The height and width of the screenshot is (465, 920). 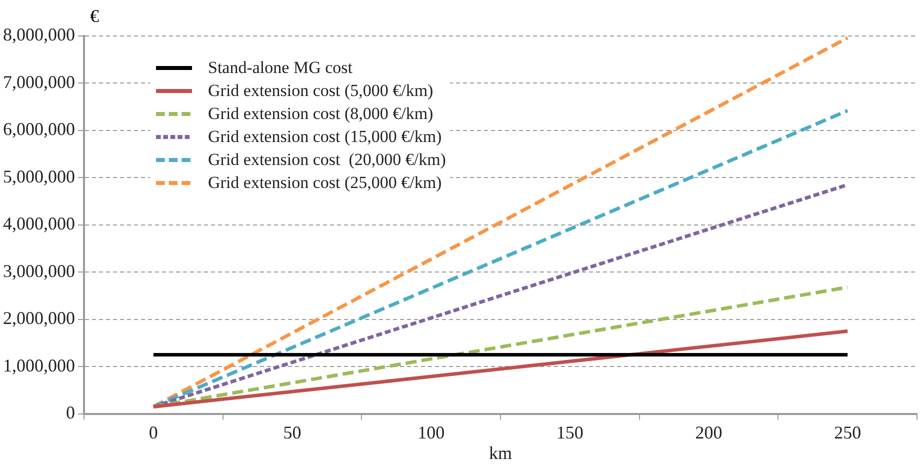 I want to click on y-tick-label: 1,000,000, so click(x=39, y=365).